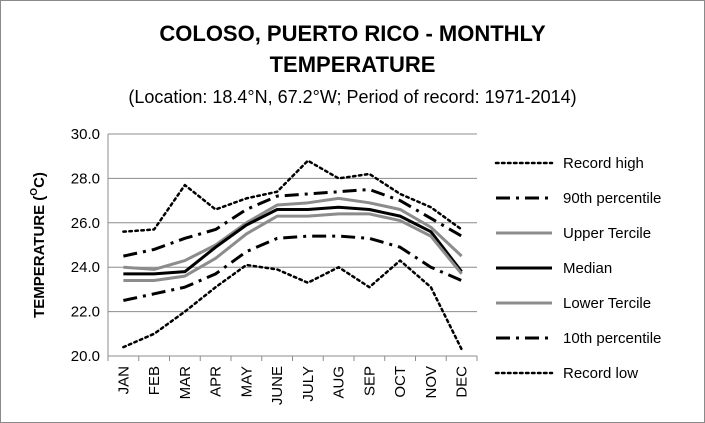 The image size is (705, 423). What do you see at coordinates (85, 134) in the screenshot?
I see `y-tick-label: 30.0` at bounding box center [85, 134].